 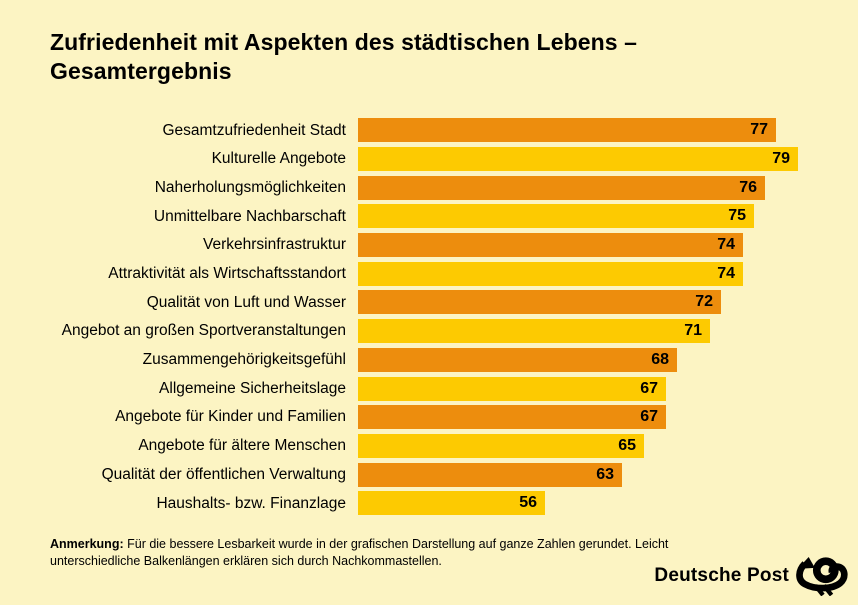 I want to click on bar-area: 79, so click(x=578, y=159).